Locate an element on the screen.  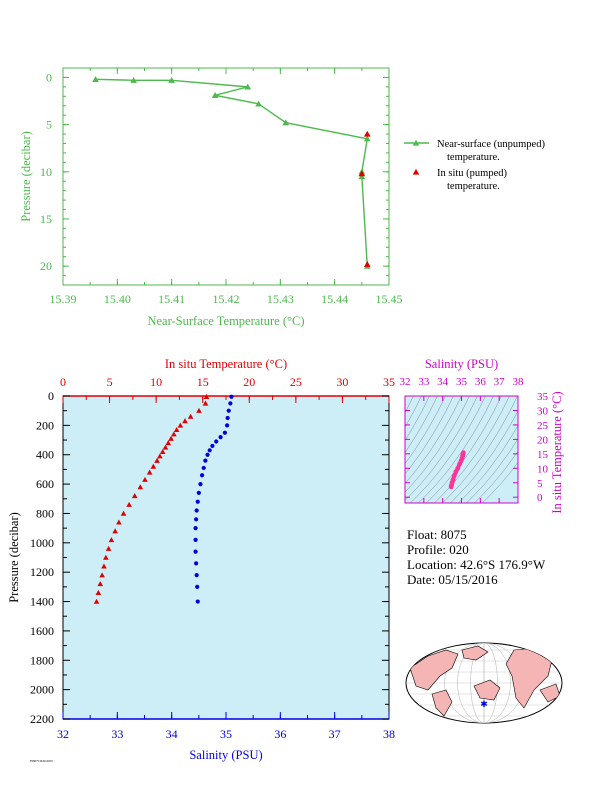
y-tick-label: 0 is located at coordinates (51, 396).